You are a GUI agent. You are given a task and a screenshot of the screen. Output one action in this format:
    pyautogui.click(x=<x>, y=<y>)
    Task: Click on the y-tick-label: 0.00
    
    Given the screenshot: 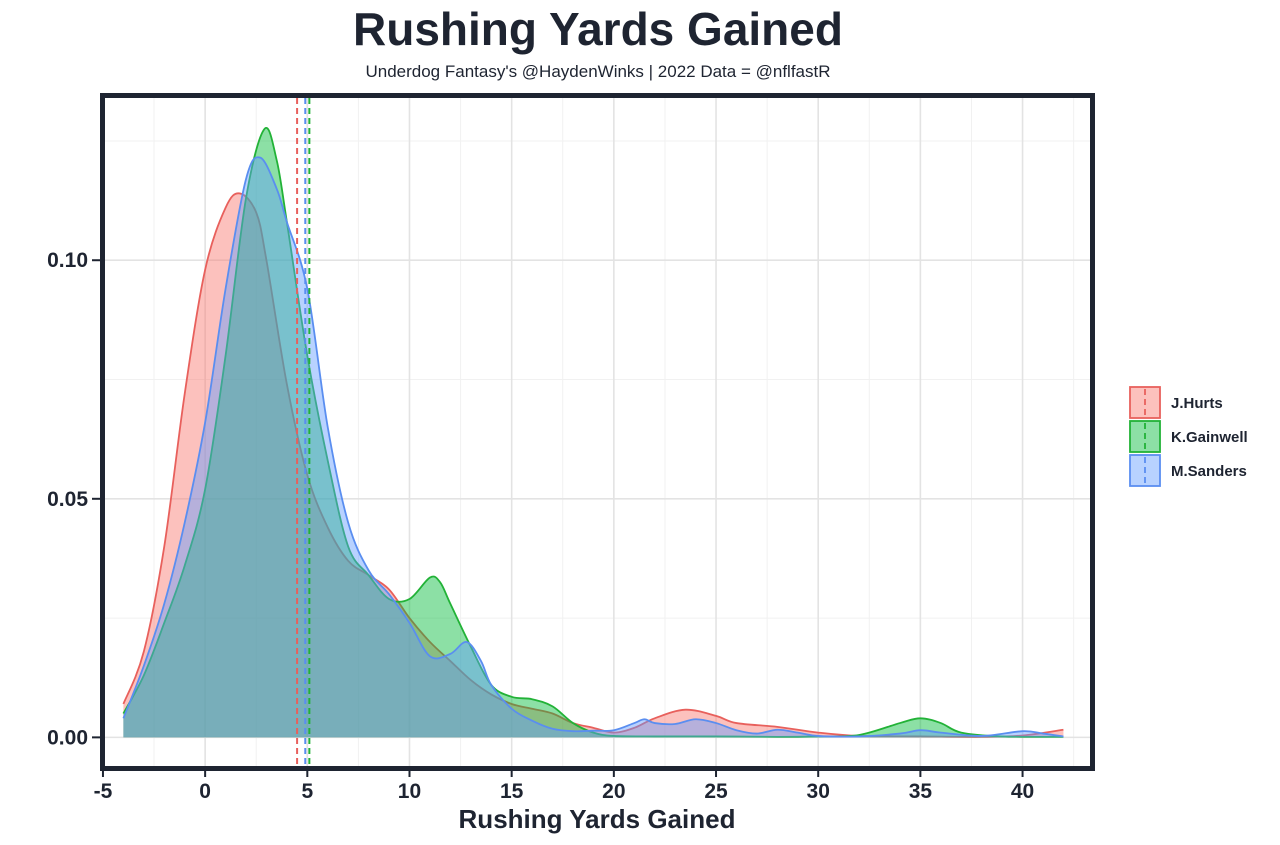 What is the action you would take?
    pyautogui.click(x=67, y=737)
    